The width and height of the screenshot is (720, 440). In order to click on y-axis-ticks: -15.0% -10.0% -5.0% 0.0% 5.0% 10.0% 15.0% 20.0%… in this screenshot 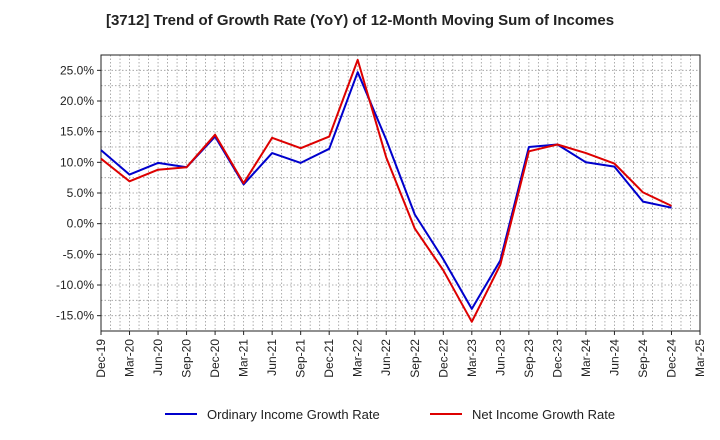, I will do `click(78, 193)`.